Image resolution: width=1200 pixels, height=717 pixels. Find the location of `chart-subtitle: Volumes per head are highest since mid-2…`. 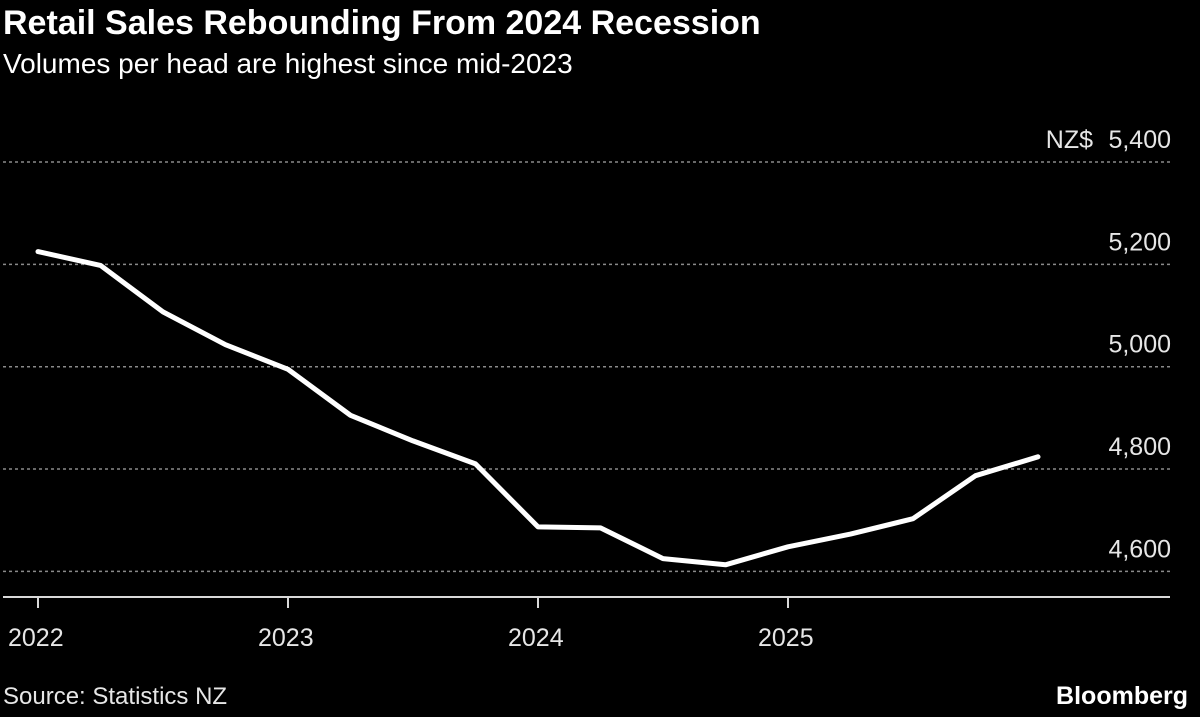

chart-subtitle: Volumes per head are highest since mid-2… is located at coordinates (288, 63).